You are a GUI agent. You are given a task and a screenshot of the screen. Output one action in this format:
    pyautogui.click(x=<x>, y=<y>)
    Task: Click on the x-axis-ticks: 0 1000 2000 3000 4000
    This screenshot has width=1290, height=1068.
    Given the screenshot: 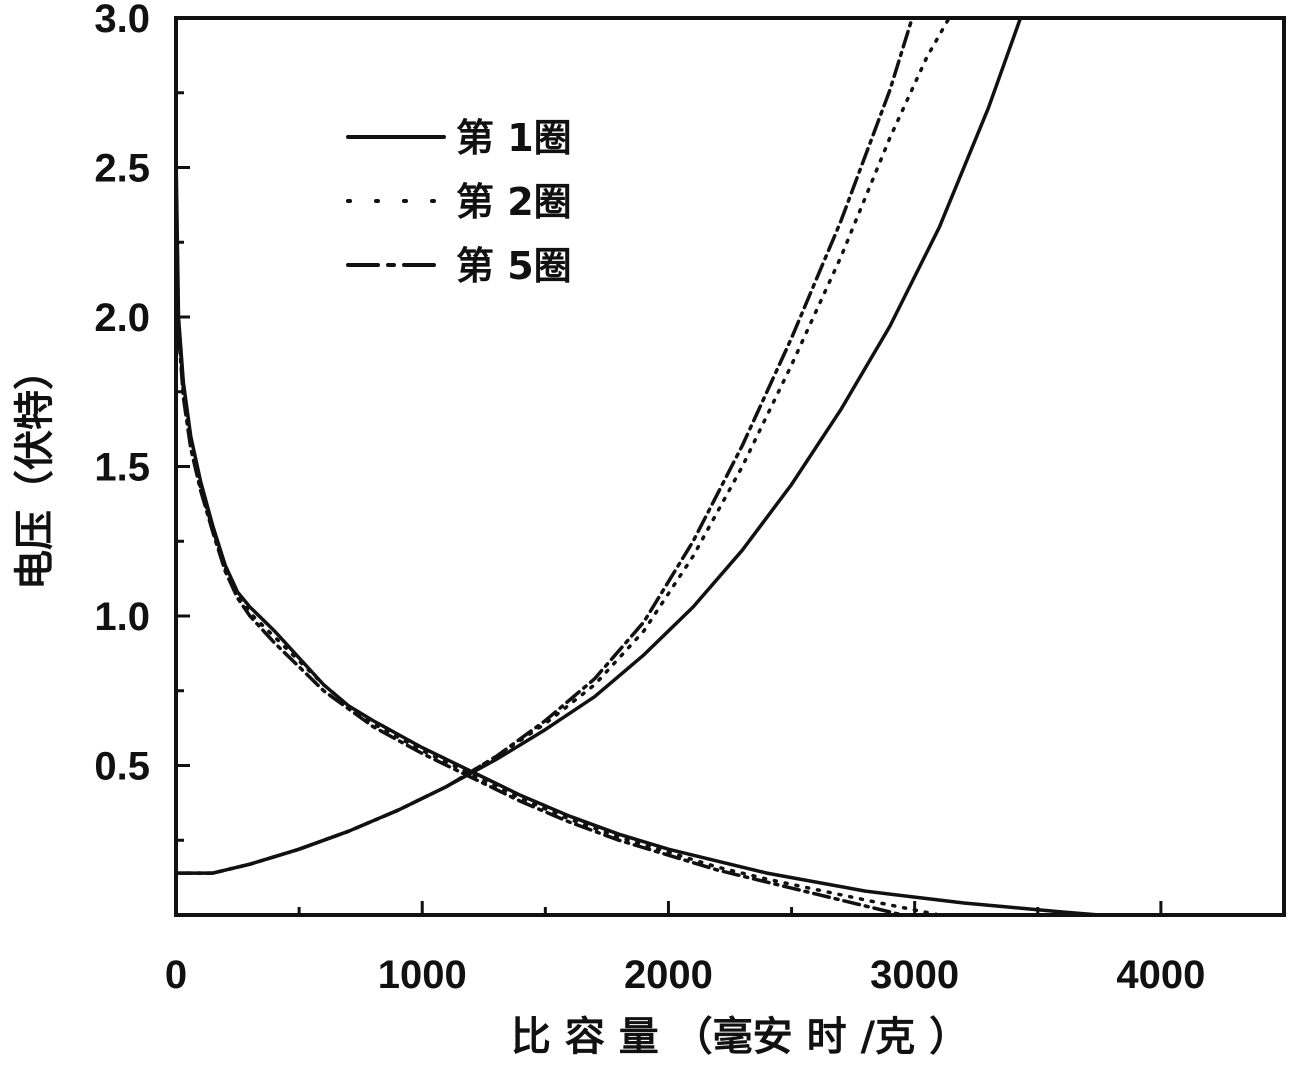 What is the action you would take?
    pyautogui.click(x=685, y=949)
    